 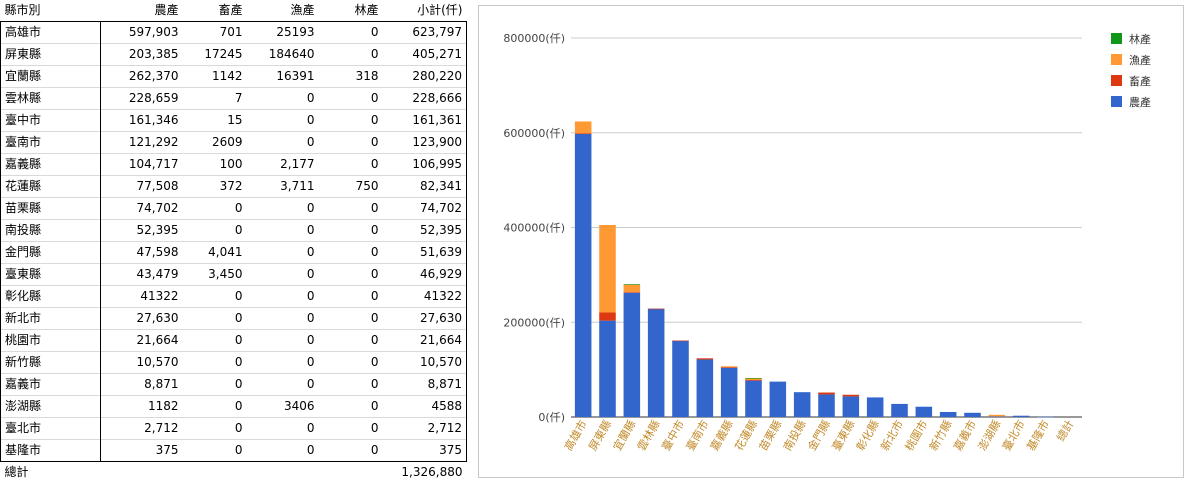 What do you see at coordinates (425, 341) in the screenshot?
I see `value-cell: 21,664` at bounding box center [425, 341].